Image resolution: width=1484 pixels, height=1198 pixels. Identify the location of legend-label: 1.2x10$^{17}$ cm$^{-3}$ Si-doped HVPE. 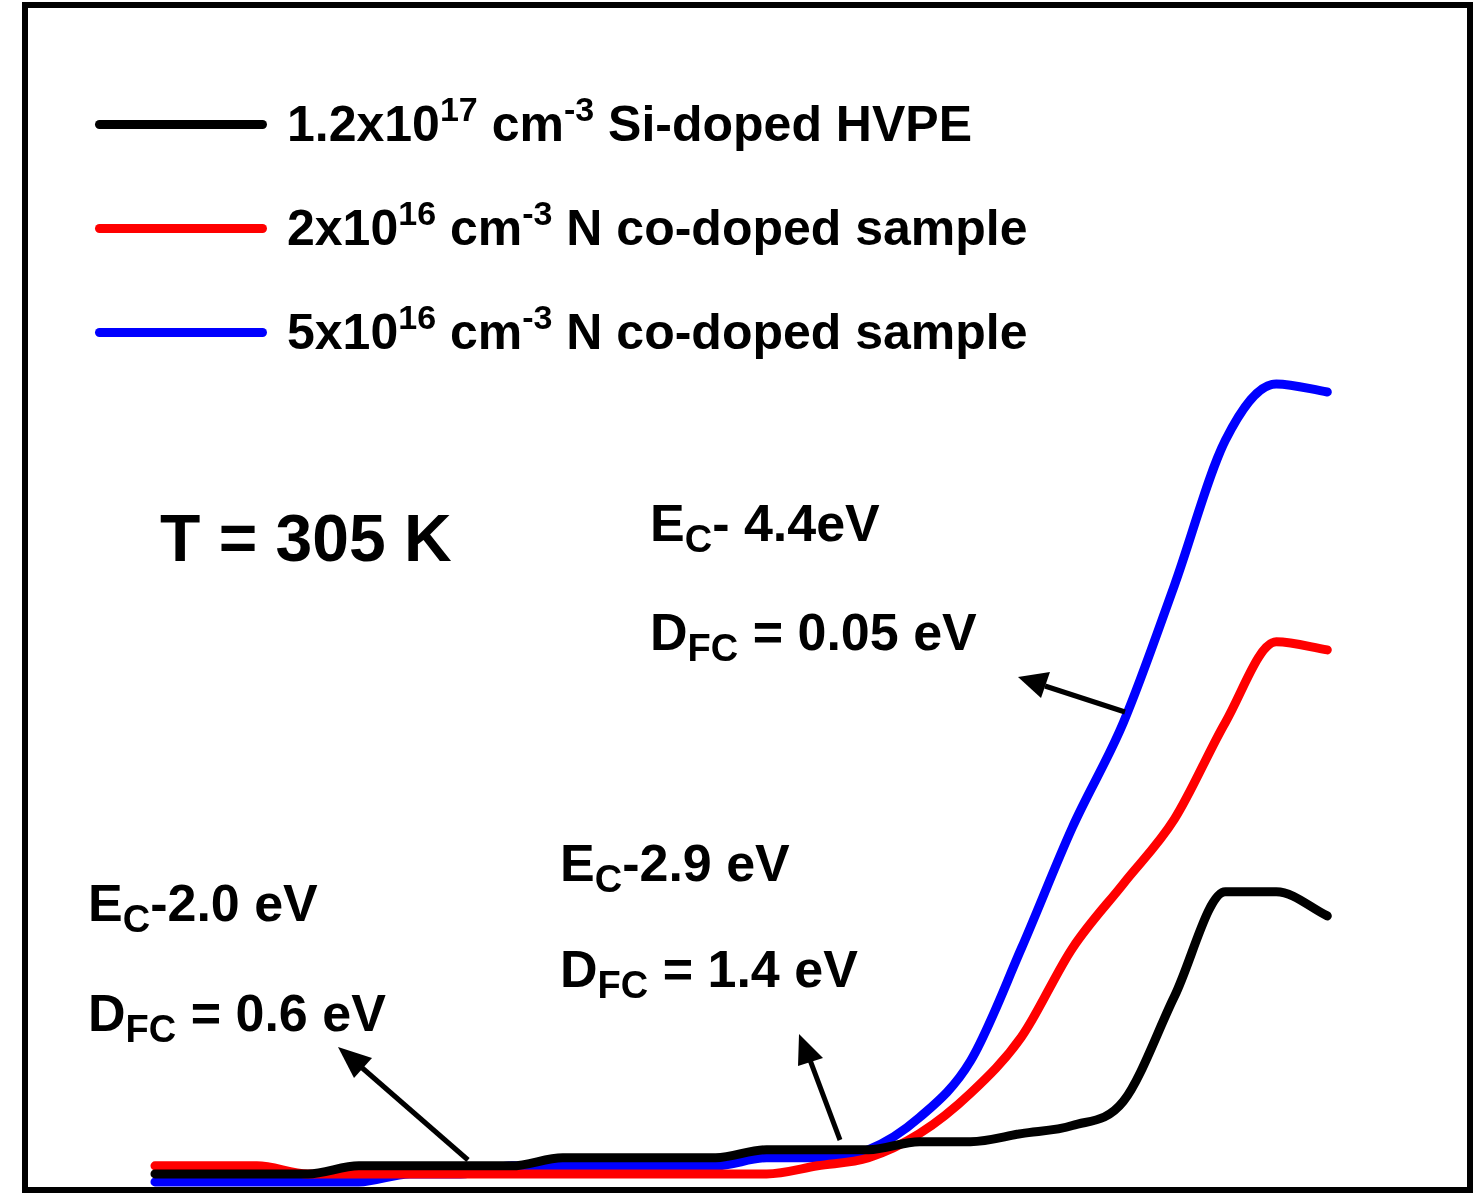
(629, 121).